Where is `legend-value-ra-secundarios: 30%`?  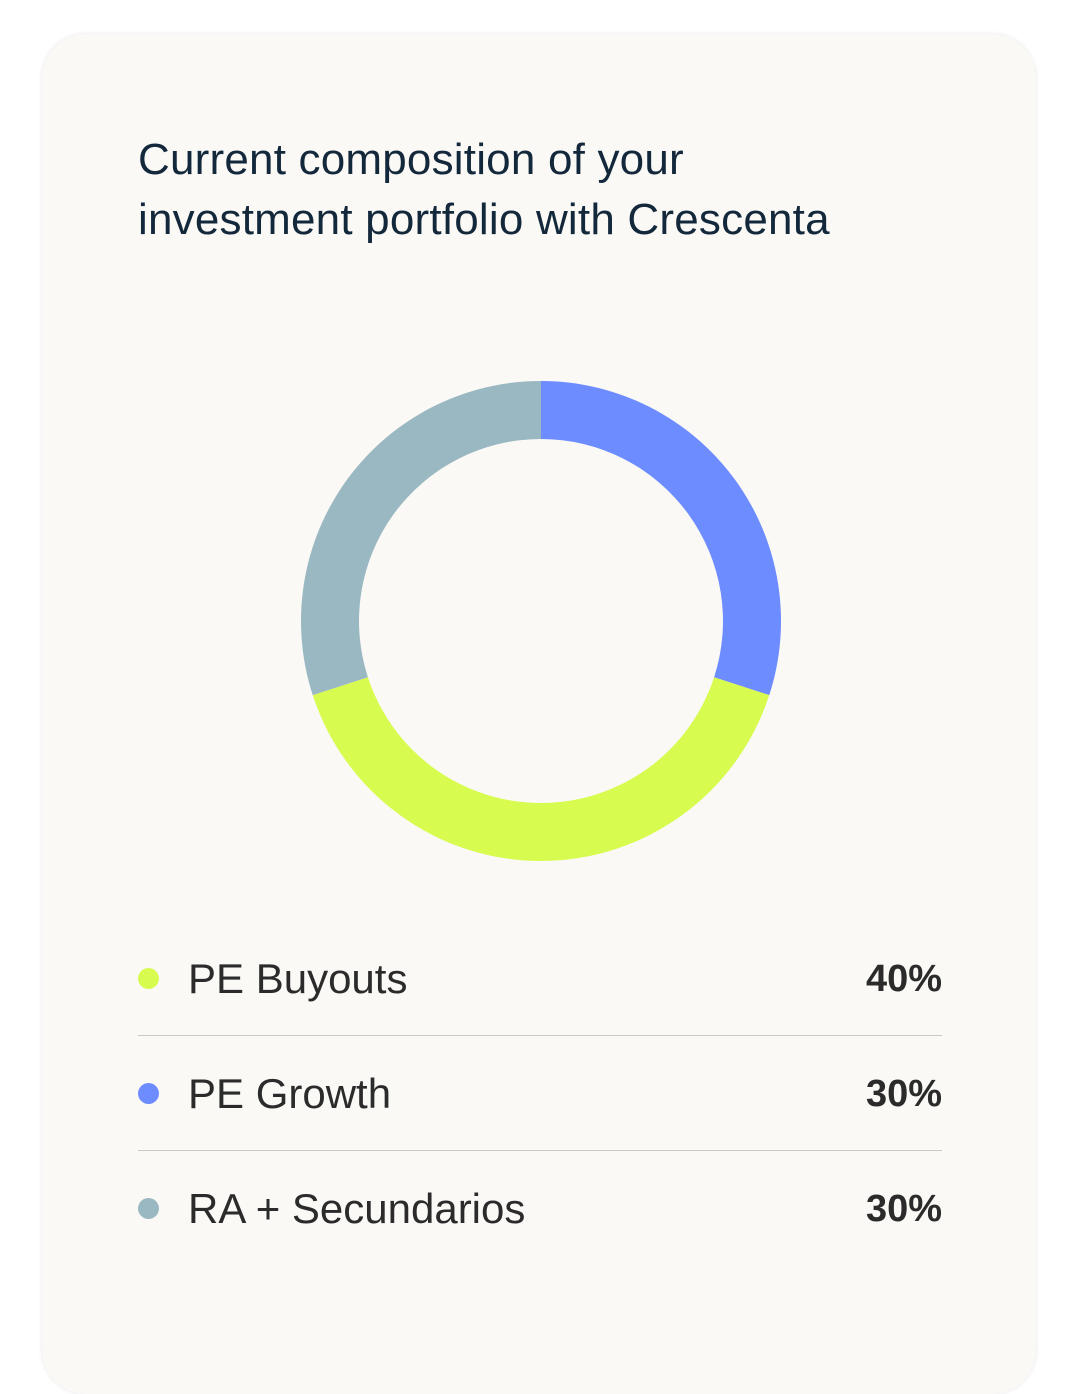
legend-value-ra-secundarios: 30% is located at coordinates (903, 1209).